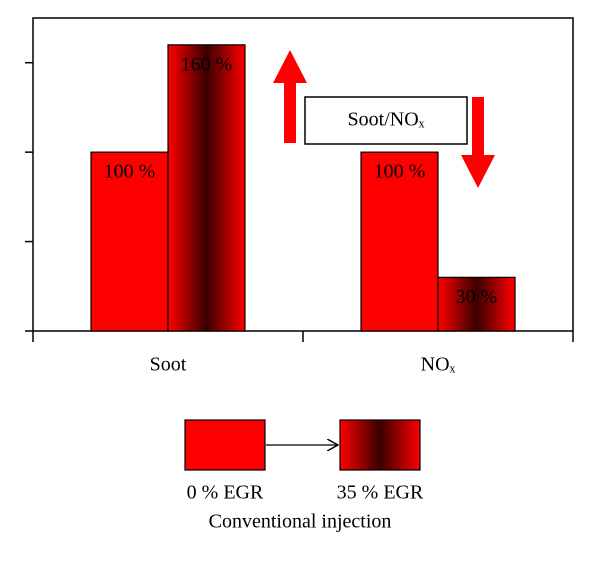  Describe the element at coordinates (477, 297) in the screenshot. I see `value-label: 30 %` at that location.